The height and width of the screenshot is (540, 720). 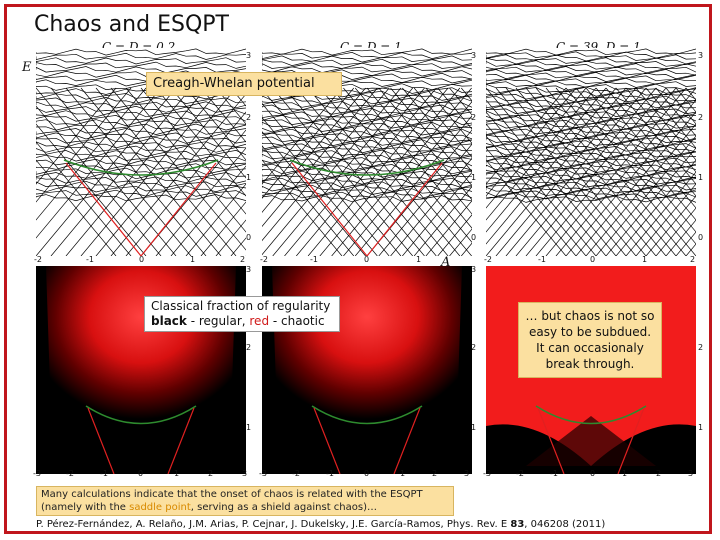 What do you see at coordinates (131, 24) in the screenshot?
I see `slide-title: Chaos and ESQPT` at bounding box center [131, 24].